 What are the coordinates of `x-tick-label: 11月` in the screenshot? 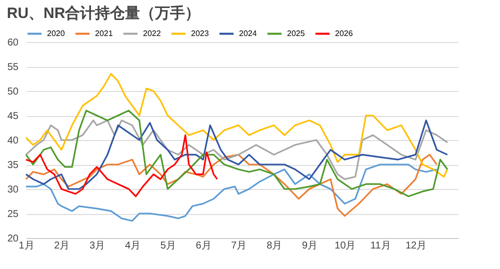 It's located at (380, 246).